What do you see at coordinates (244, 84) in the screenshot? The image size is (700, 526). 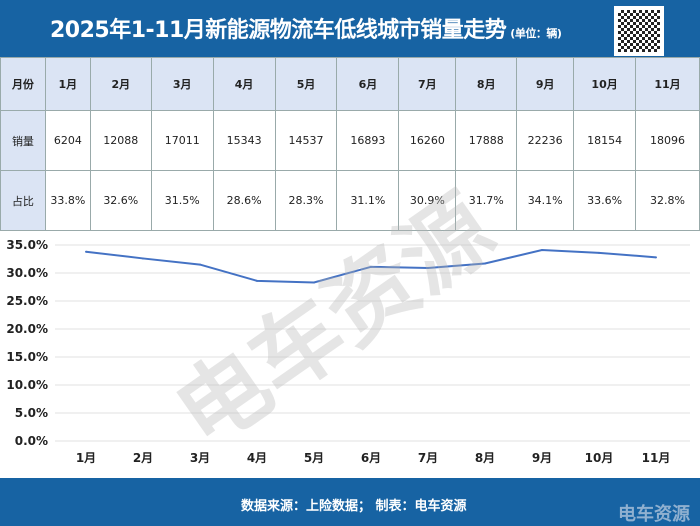 I see `cell-months: 4月` at bounding box center [244, 84].